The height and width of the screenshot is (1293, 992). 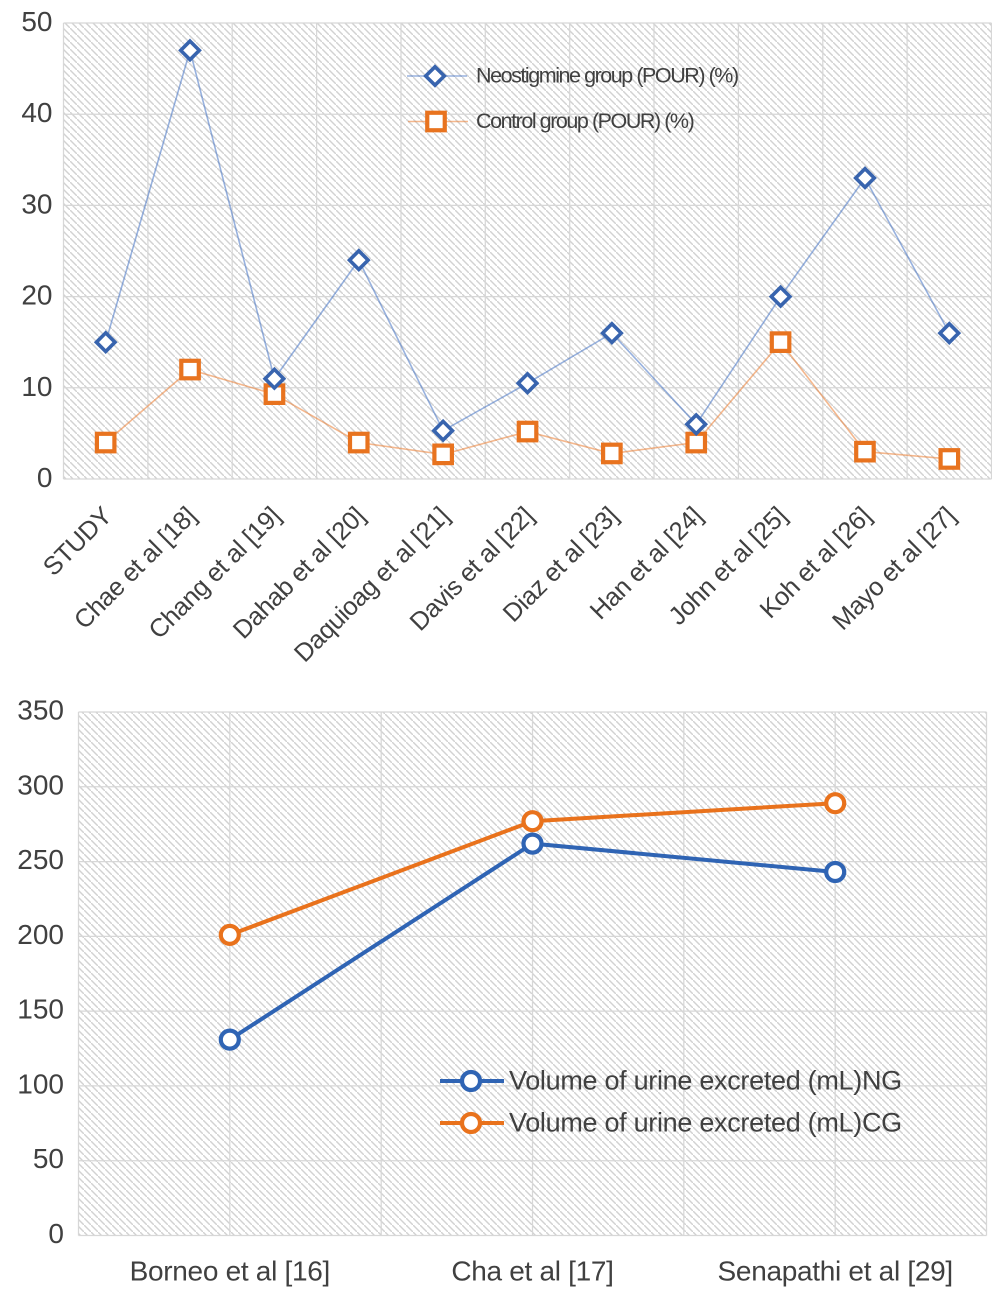 I want to click on svg-text: Borneo et al [16], so click(x=230, y=1271).